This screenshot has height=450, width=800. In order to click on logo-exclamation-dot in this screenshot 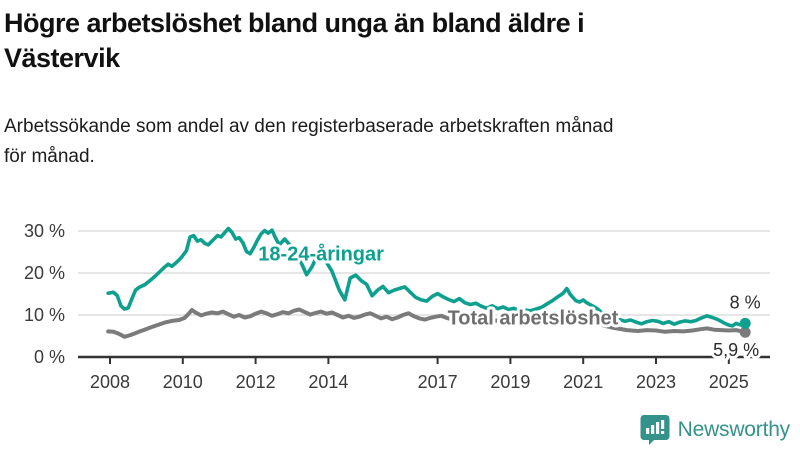, I will do `click(662, 432)`.